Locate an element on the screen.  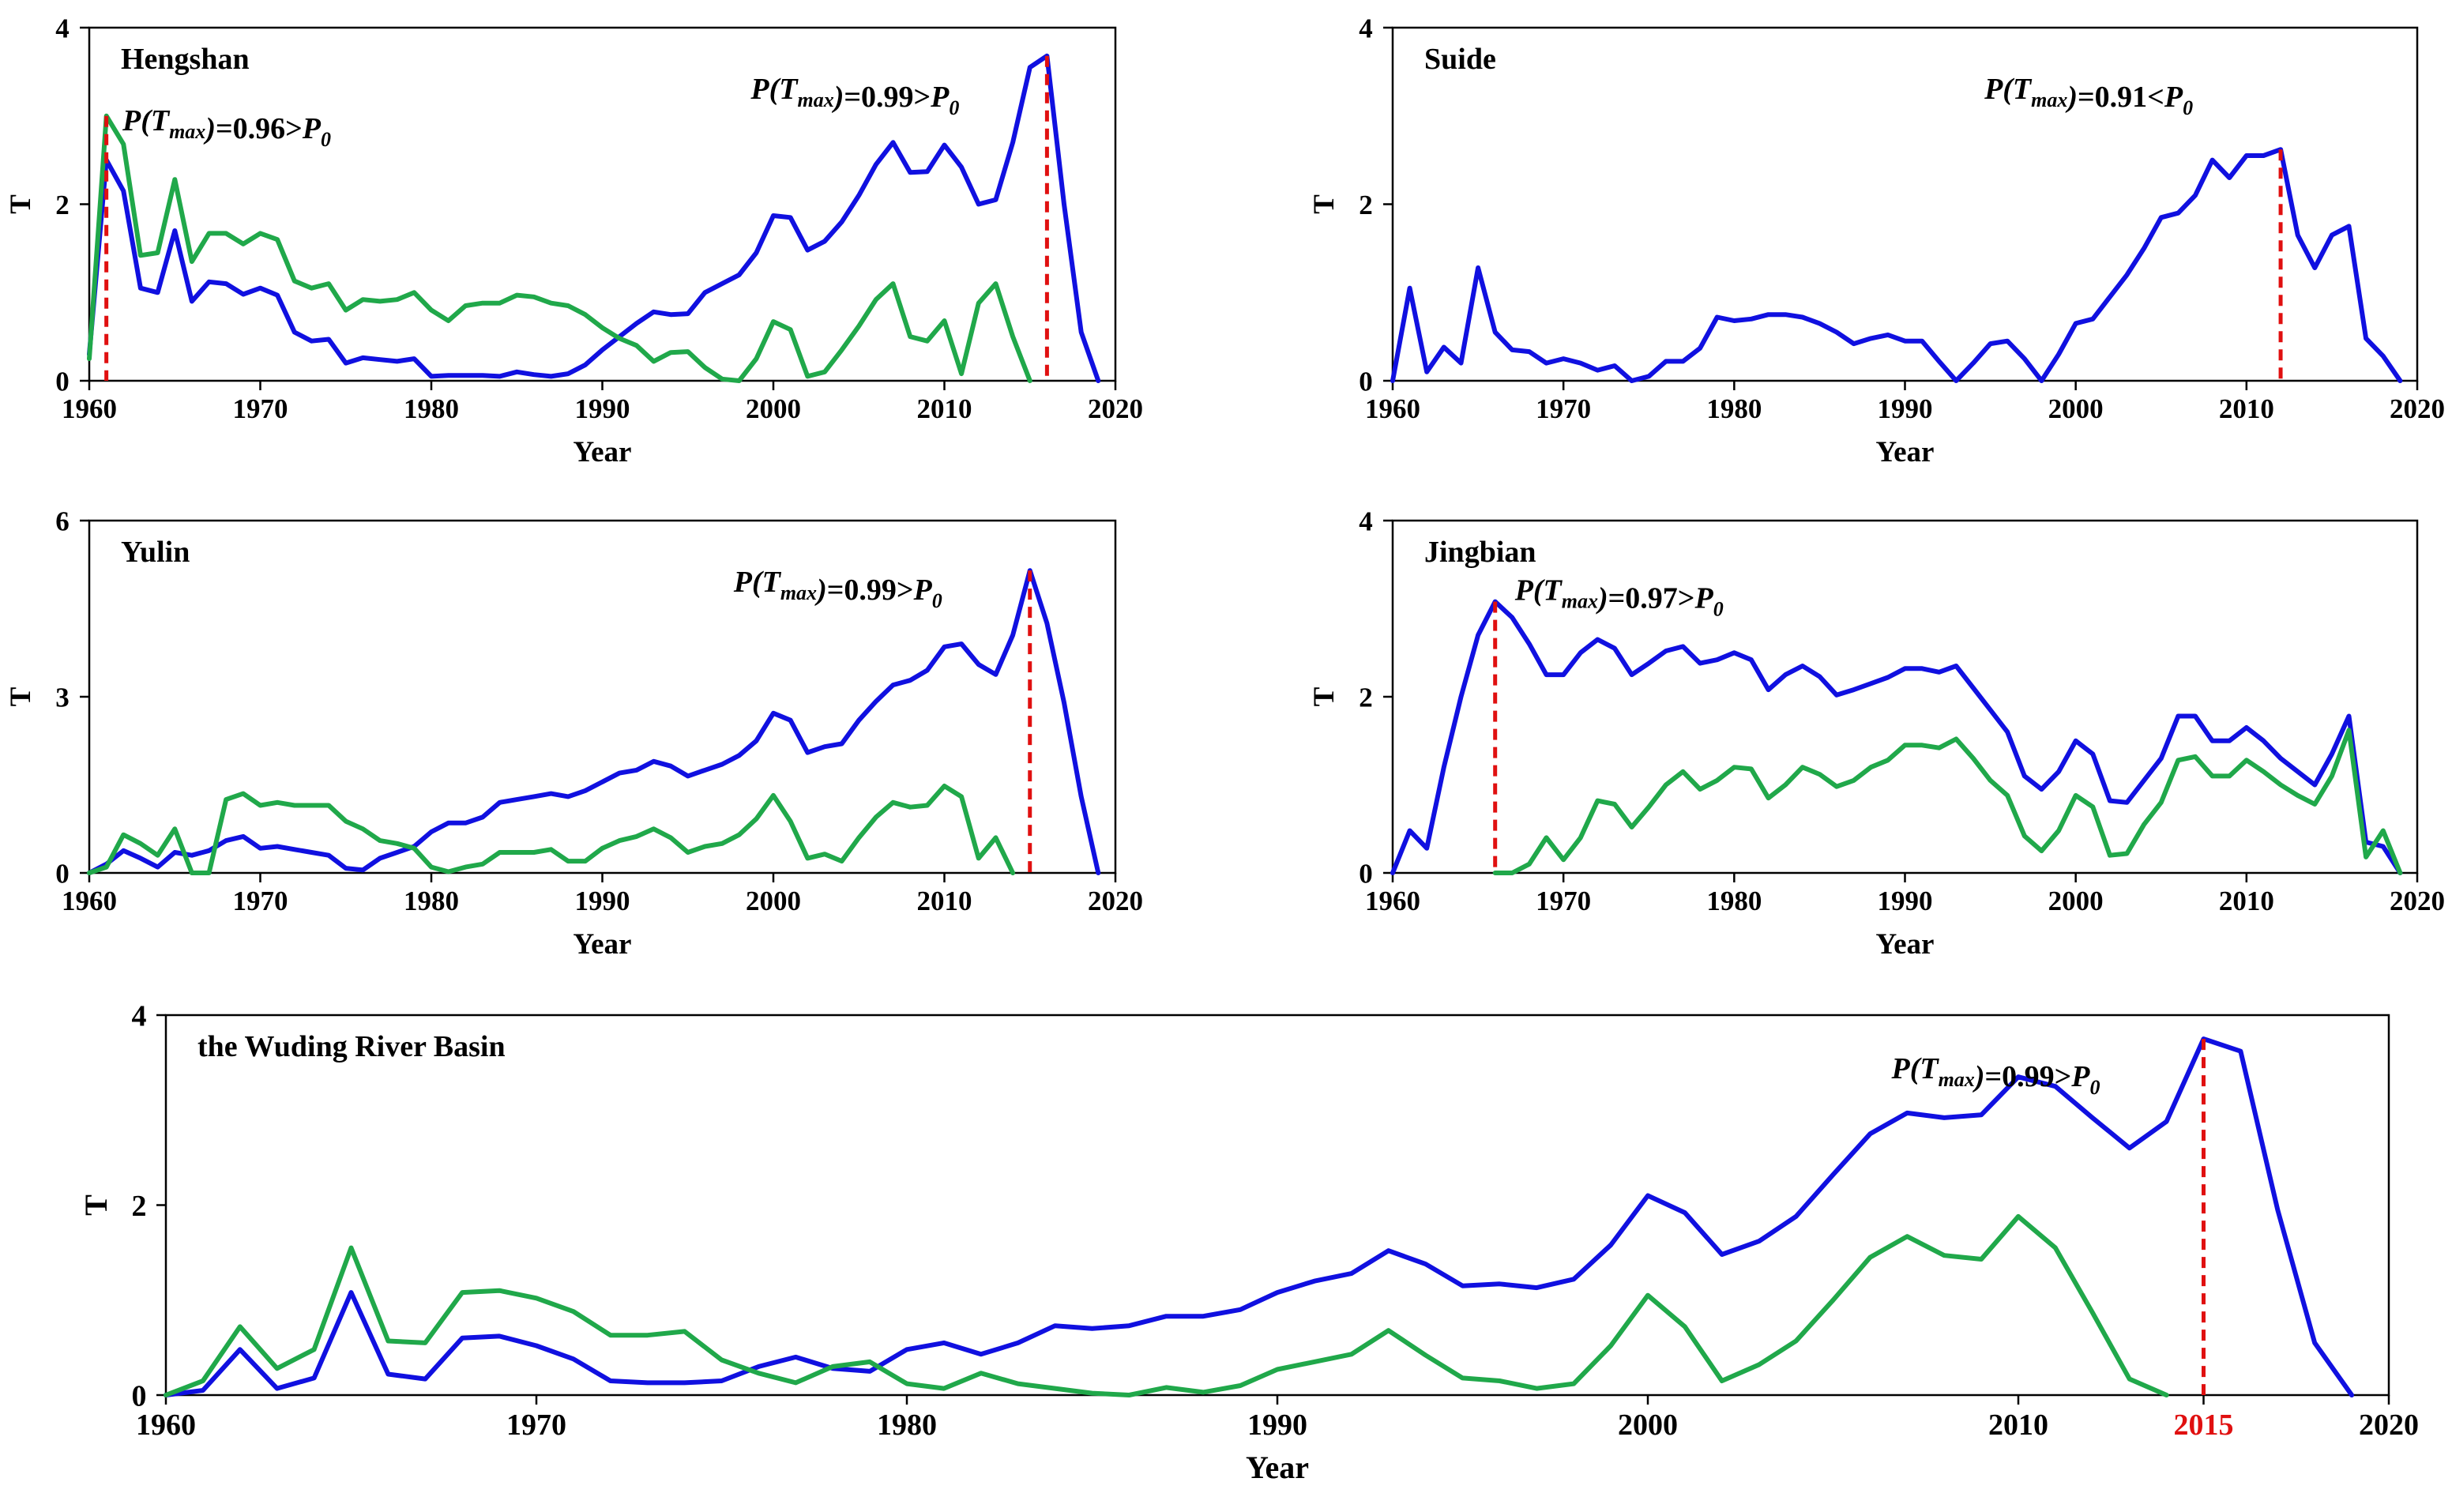
panel-title: Jingbian is located at coordinates (1480, 552).